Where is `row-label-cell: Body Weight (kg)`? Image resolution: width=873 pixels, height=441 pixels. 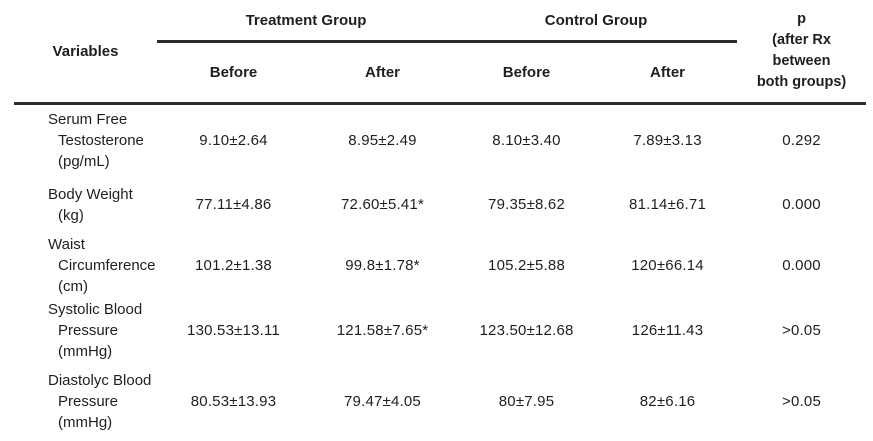 row-label-cell: Body Weight (kg) is located at coordinates (85, 205).